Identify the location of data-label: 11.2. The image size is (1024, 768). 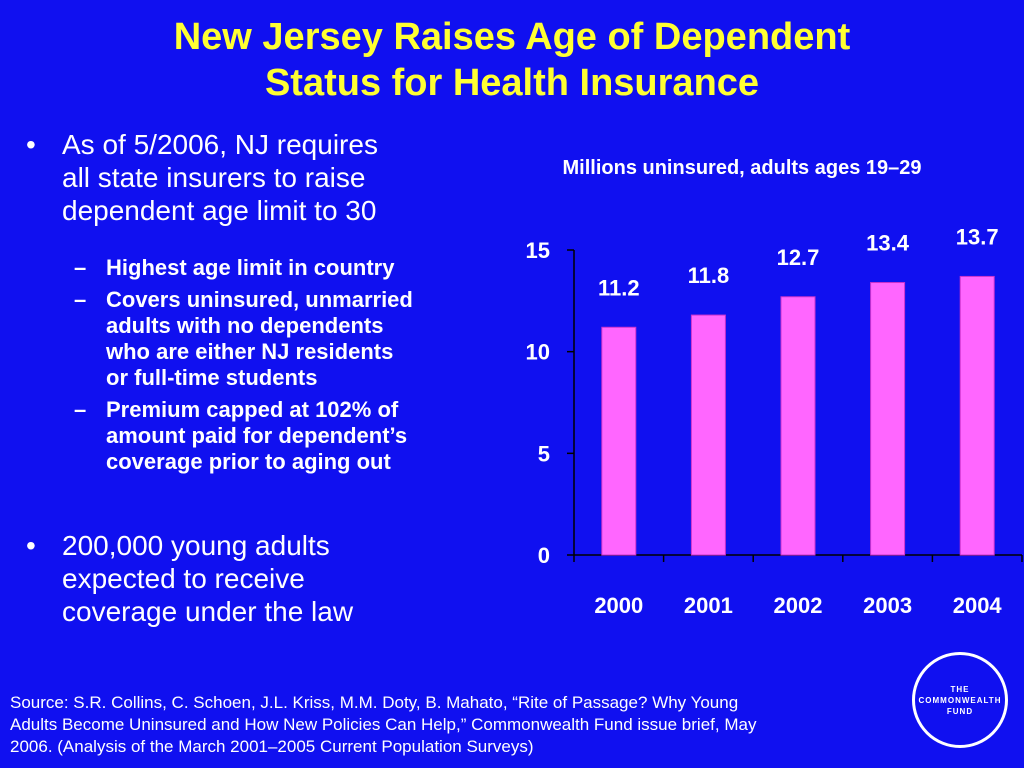
(619, 287).